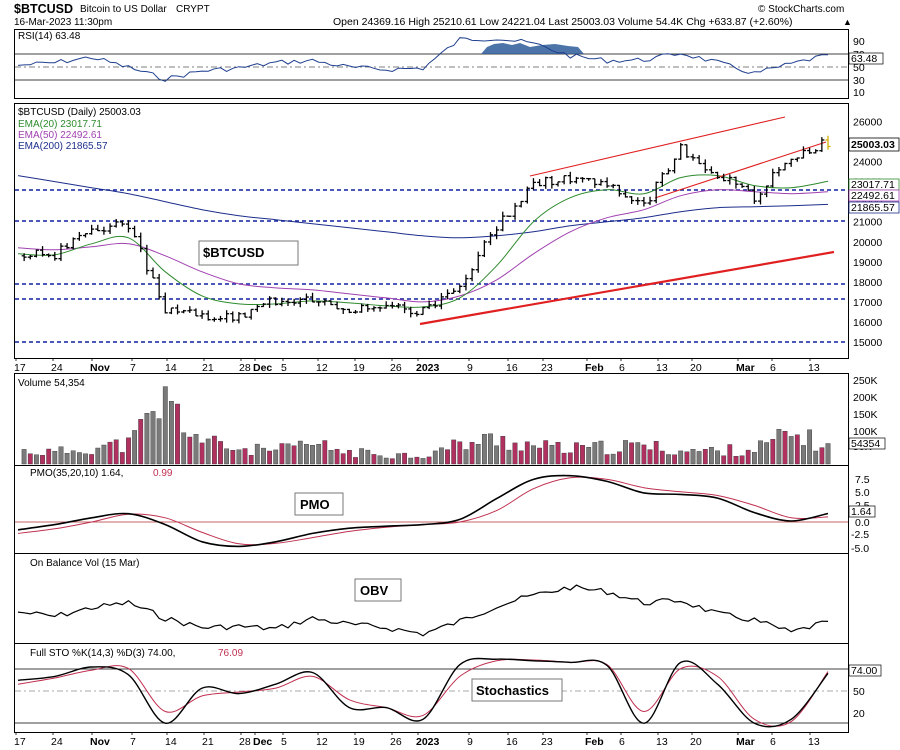 Image resolution: width=900 pixels, height=750 pixels. What do you see at coordinates (319, 504) in the screenshot?
I see `pmo-callout-box` at bounding box center [319, 504].